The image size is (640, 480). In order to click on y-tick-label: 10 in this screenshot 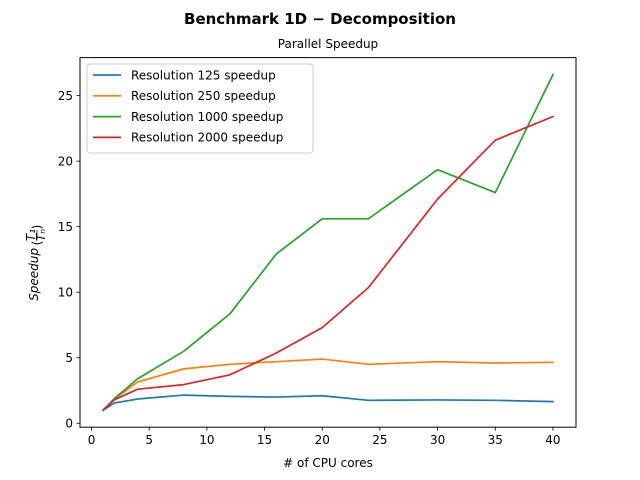, I will do `click(65, 293)`.